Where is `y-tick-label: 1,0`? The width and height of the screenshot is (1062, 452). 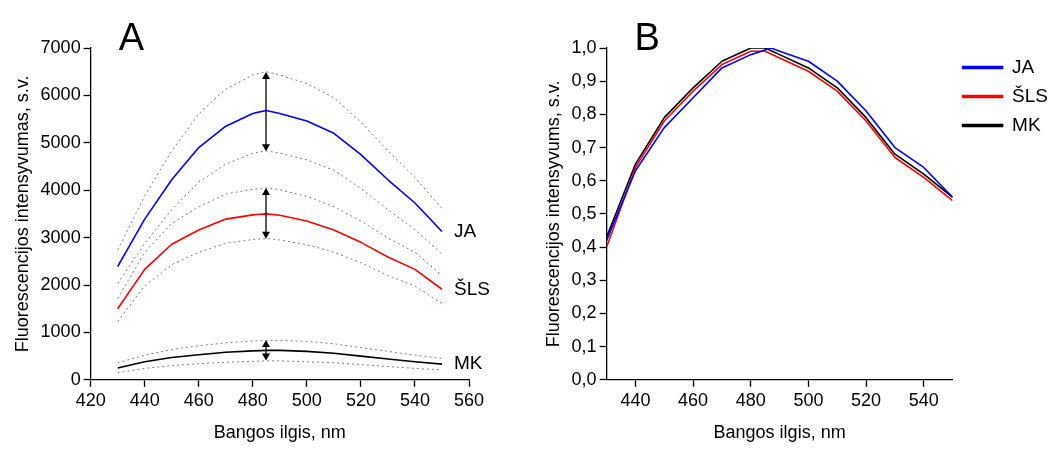 y-tick-label: 1,0 is located at coordinates (584, 46).